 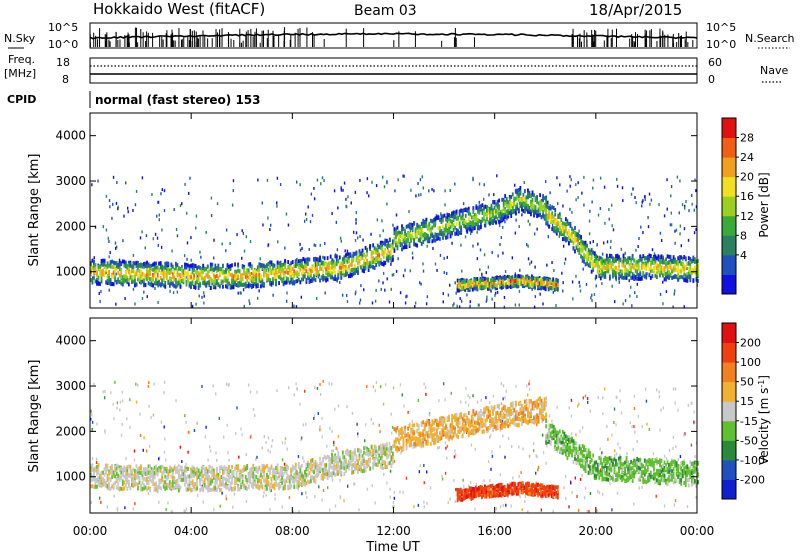 What do you see at coordinates (636, 10) in the screenshot?
I see `date-title: 18/Apr/2015` at bounding box center [636, 10].